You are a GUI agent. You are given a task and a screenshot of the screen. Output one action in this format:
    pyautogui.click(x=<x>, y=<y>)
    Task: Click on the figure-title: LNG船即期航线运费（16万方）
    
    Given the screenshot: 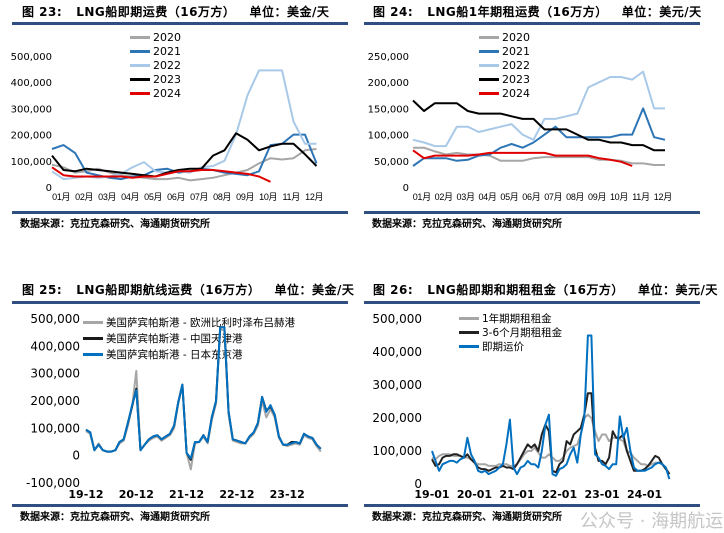 What is the action you would take?
    pyautogui.click(x=168, y=290)
    